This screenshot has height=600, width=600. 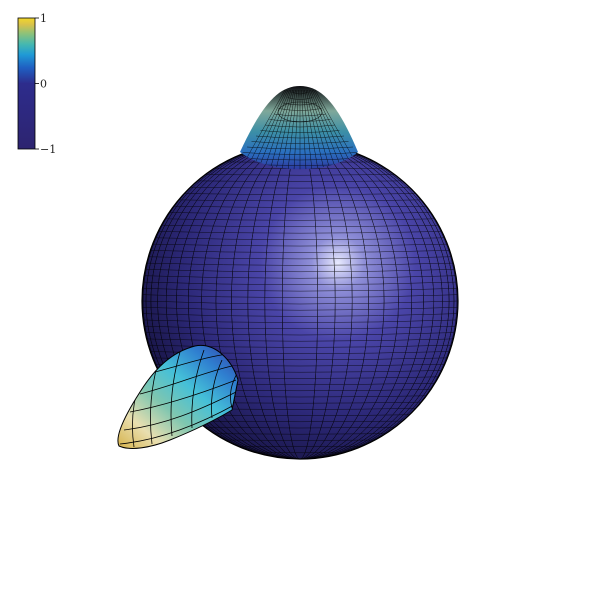 I want to click on top-lobe-mesh, so click(x=299, y=129).